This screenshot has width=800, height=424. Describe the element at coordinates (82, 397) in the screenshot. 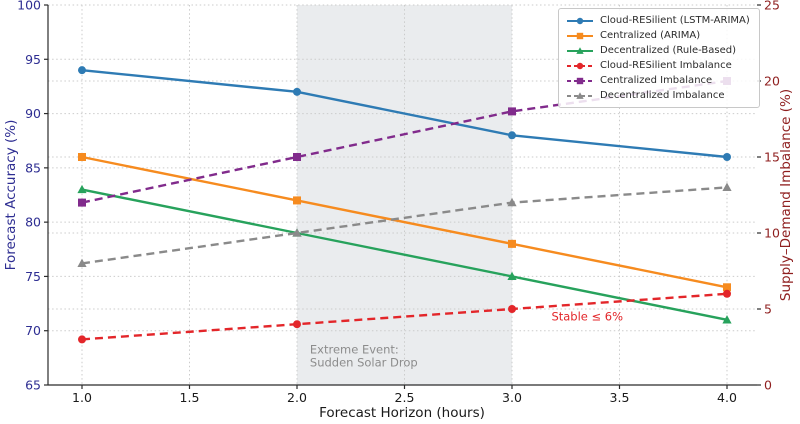

I see `x-tick-label: 1.0` at that location.